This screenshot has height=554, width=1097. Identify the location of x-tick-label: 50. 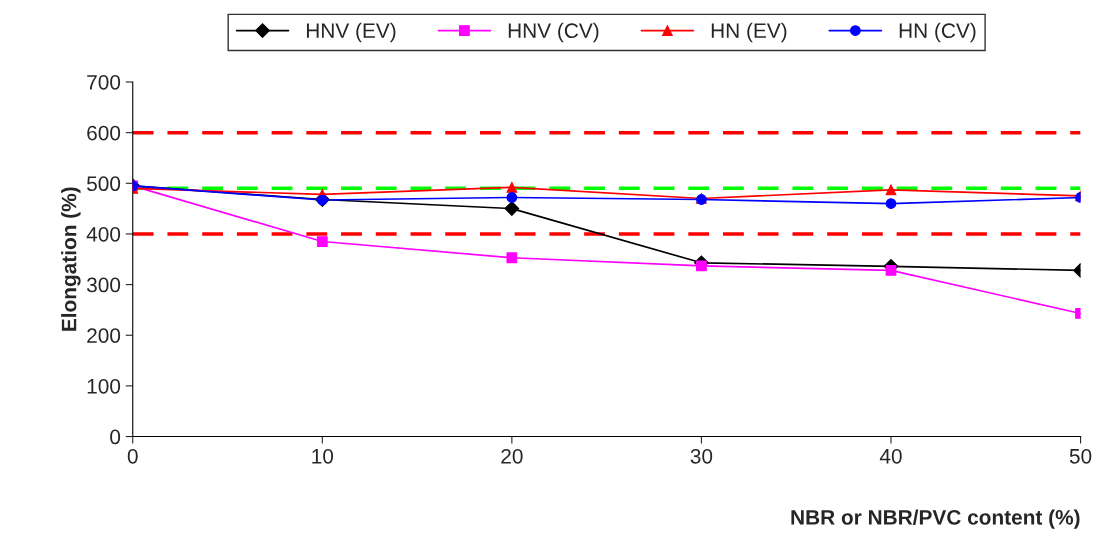
(1080, 456).